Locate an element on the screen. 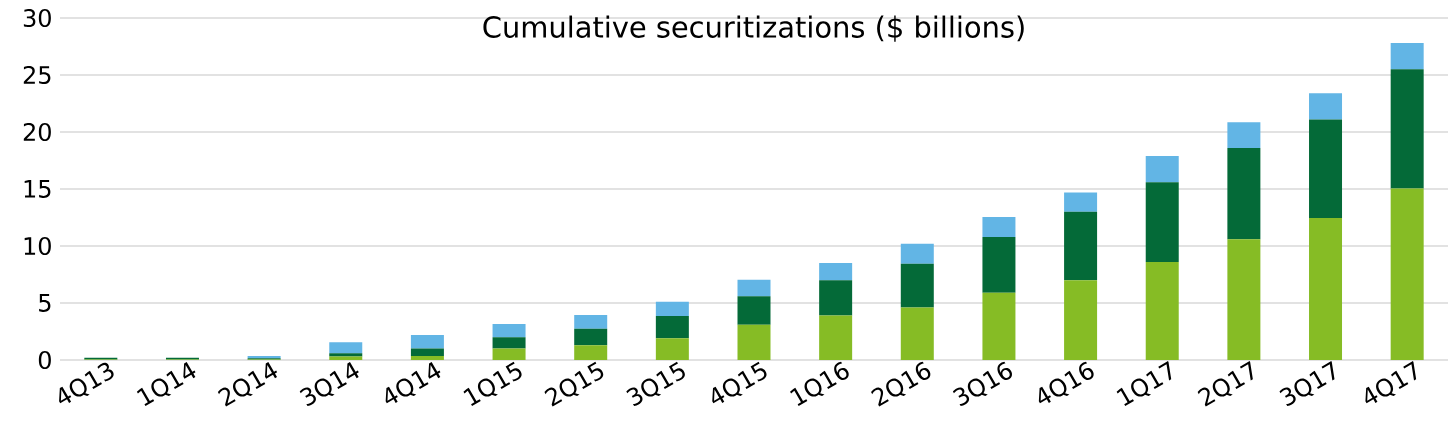  y-tick-label: 25 is located at coordinates (37, 75).